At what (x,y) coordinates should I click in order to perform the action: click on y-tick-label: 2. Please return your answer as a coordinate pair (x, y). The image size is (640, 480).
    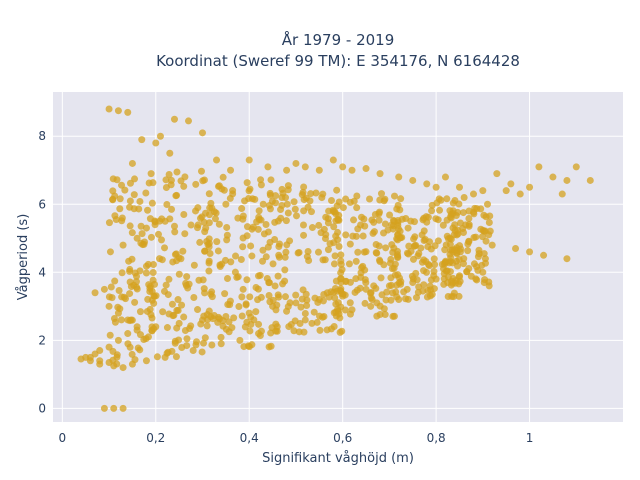
    Looking at the image, I should click on (42, 340).